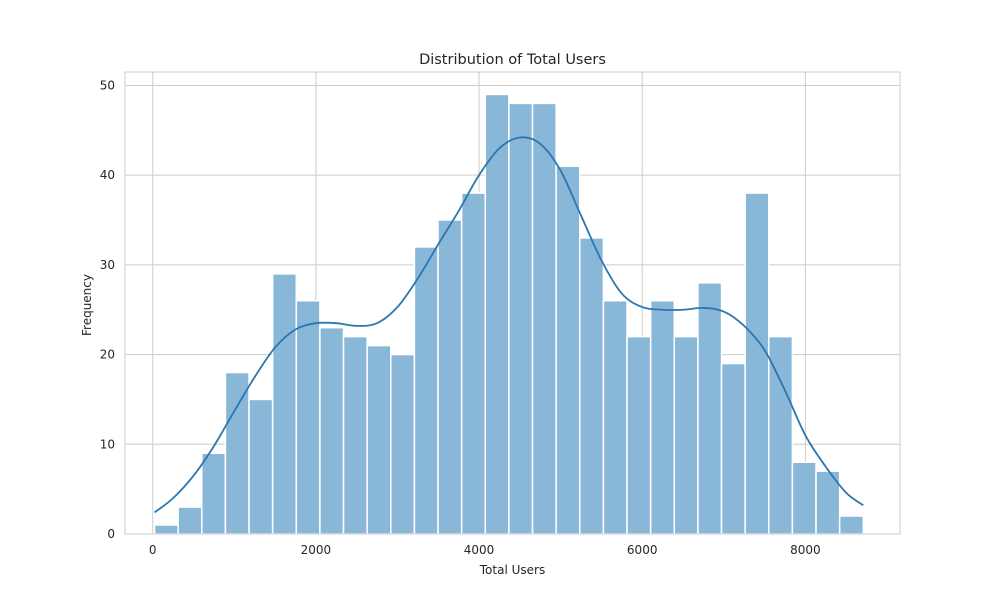 The height and width of the screenshot is (600, 1000). I want to click on x-axis-ticks: 0 2000 4000 6000 8000, so click(485, 550).